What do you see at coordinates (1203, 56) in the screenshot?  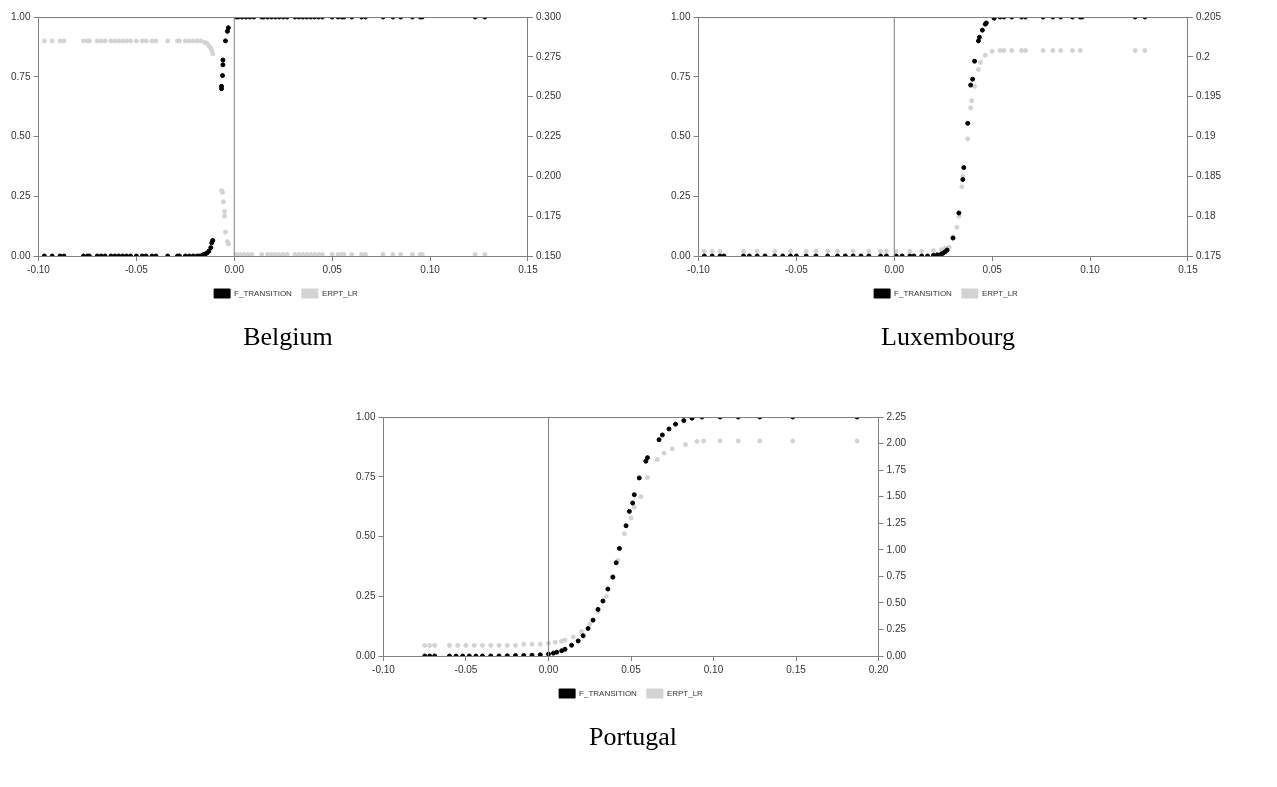 I see `y2-tick-label: 0.2` at bounding box center [1203, 56].